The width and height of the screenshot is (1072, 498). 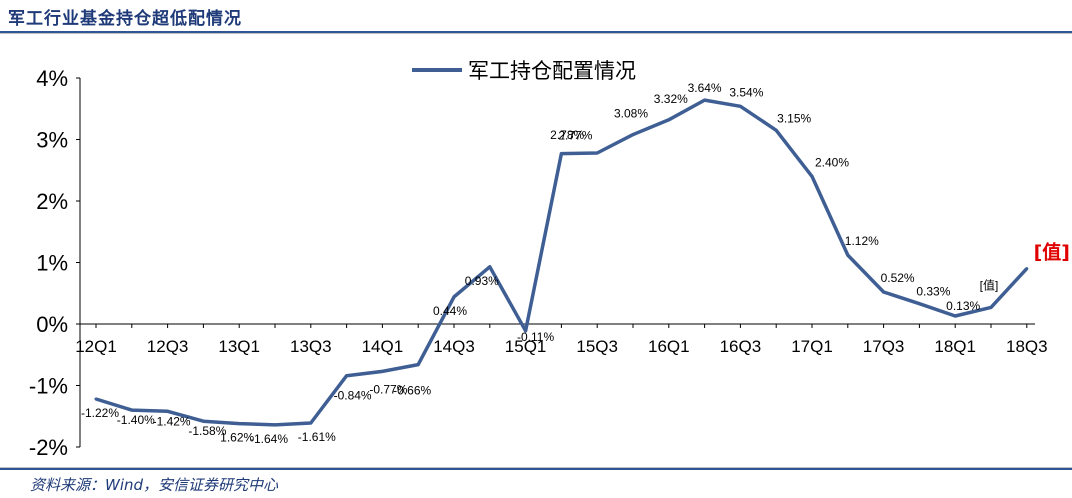 What do you see at coordinates (482, 281) in the screenshot?
I see `data-label: 0.93%` at bounding box center [482, 281].